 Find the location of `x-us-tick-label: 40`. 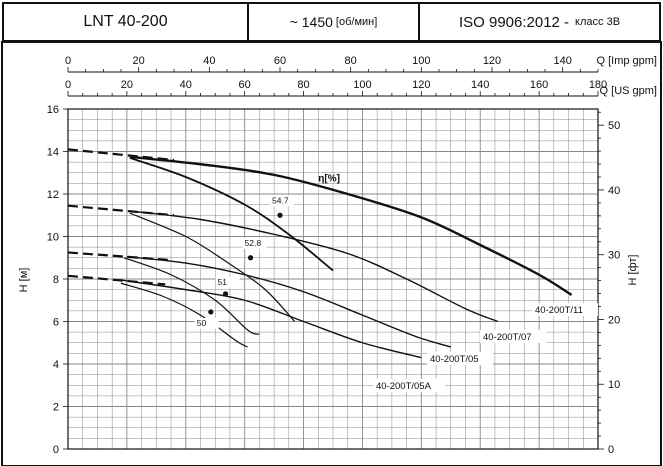

x-us-tick-label: 40 is located at coordinates (186, 85).